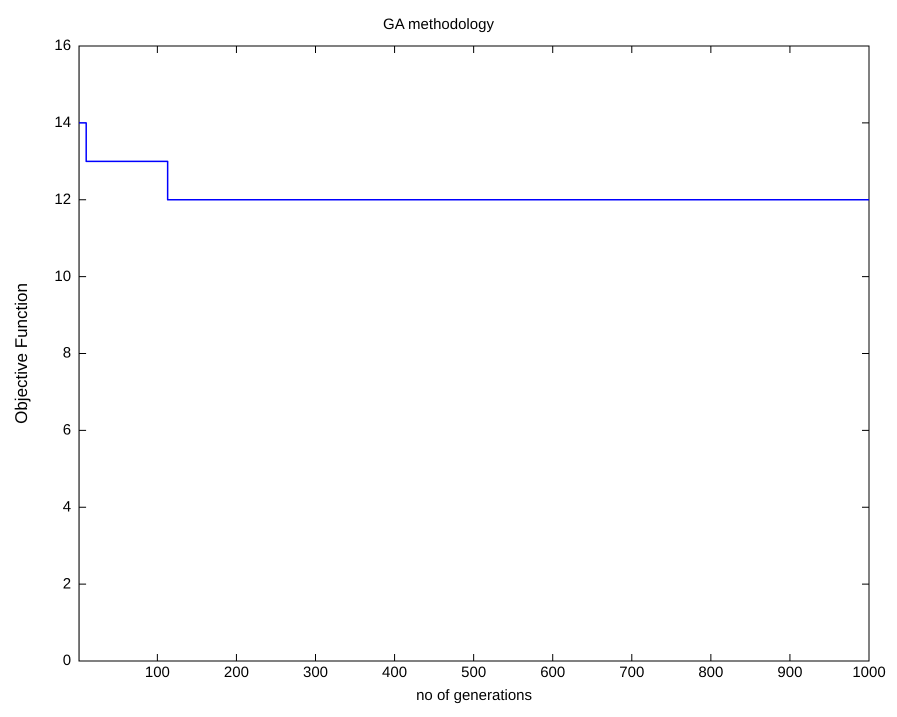 This screenshot has width=897, height=717. What do you see at coordinates (438, 25) in the screenshot?
I see `chart-title: GA methodology` at bounding box center [438, 25].